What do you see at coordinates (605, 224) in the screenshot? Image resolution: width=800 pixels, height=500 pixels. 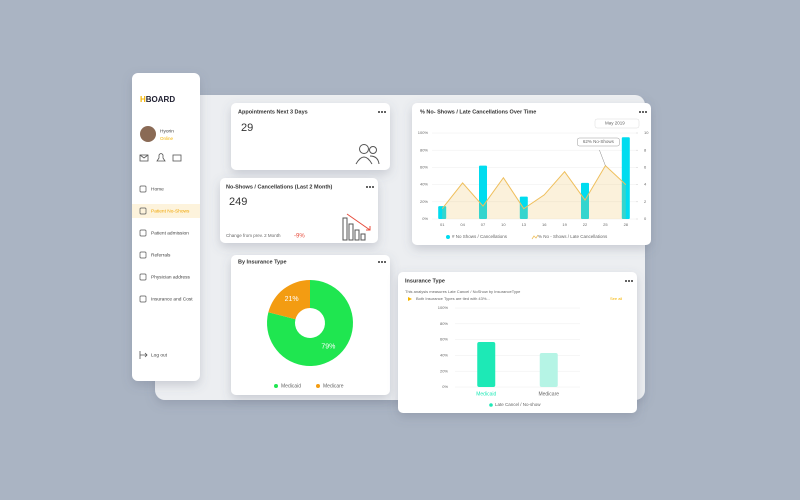 I see `x-tick-label: 25` at bounding box center [605, 224].